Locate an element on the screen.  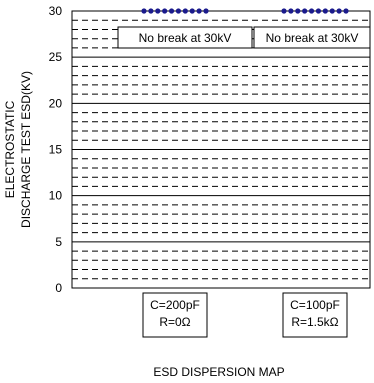
x-axis-caption: ESD DISPERSION MAP is located at coordinates (218, 372).